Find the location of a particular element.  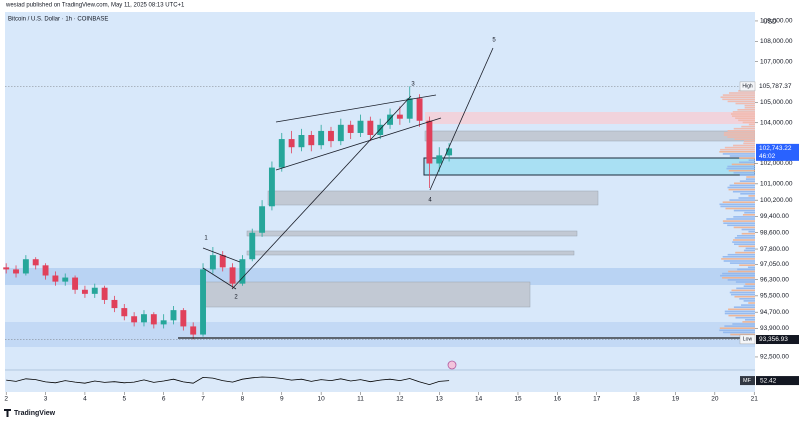

y-tick-label: 97,050.00 is located at coordinates (774, 264).